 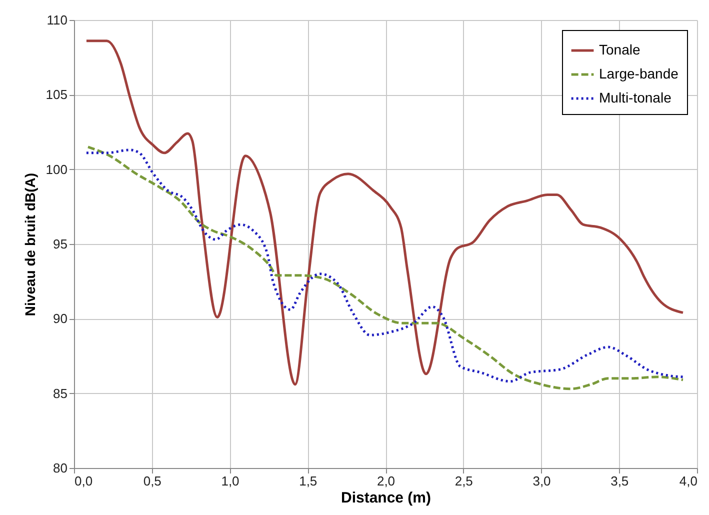 I want to click on y-tick-label: 85, so click(x=60, y=393).